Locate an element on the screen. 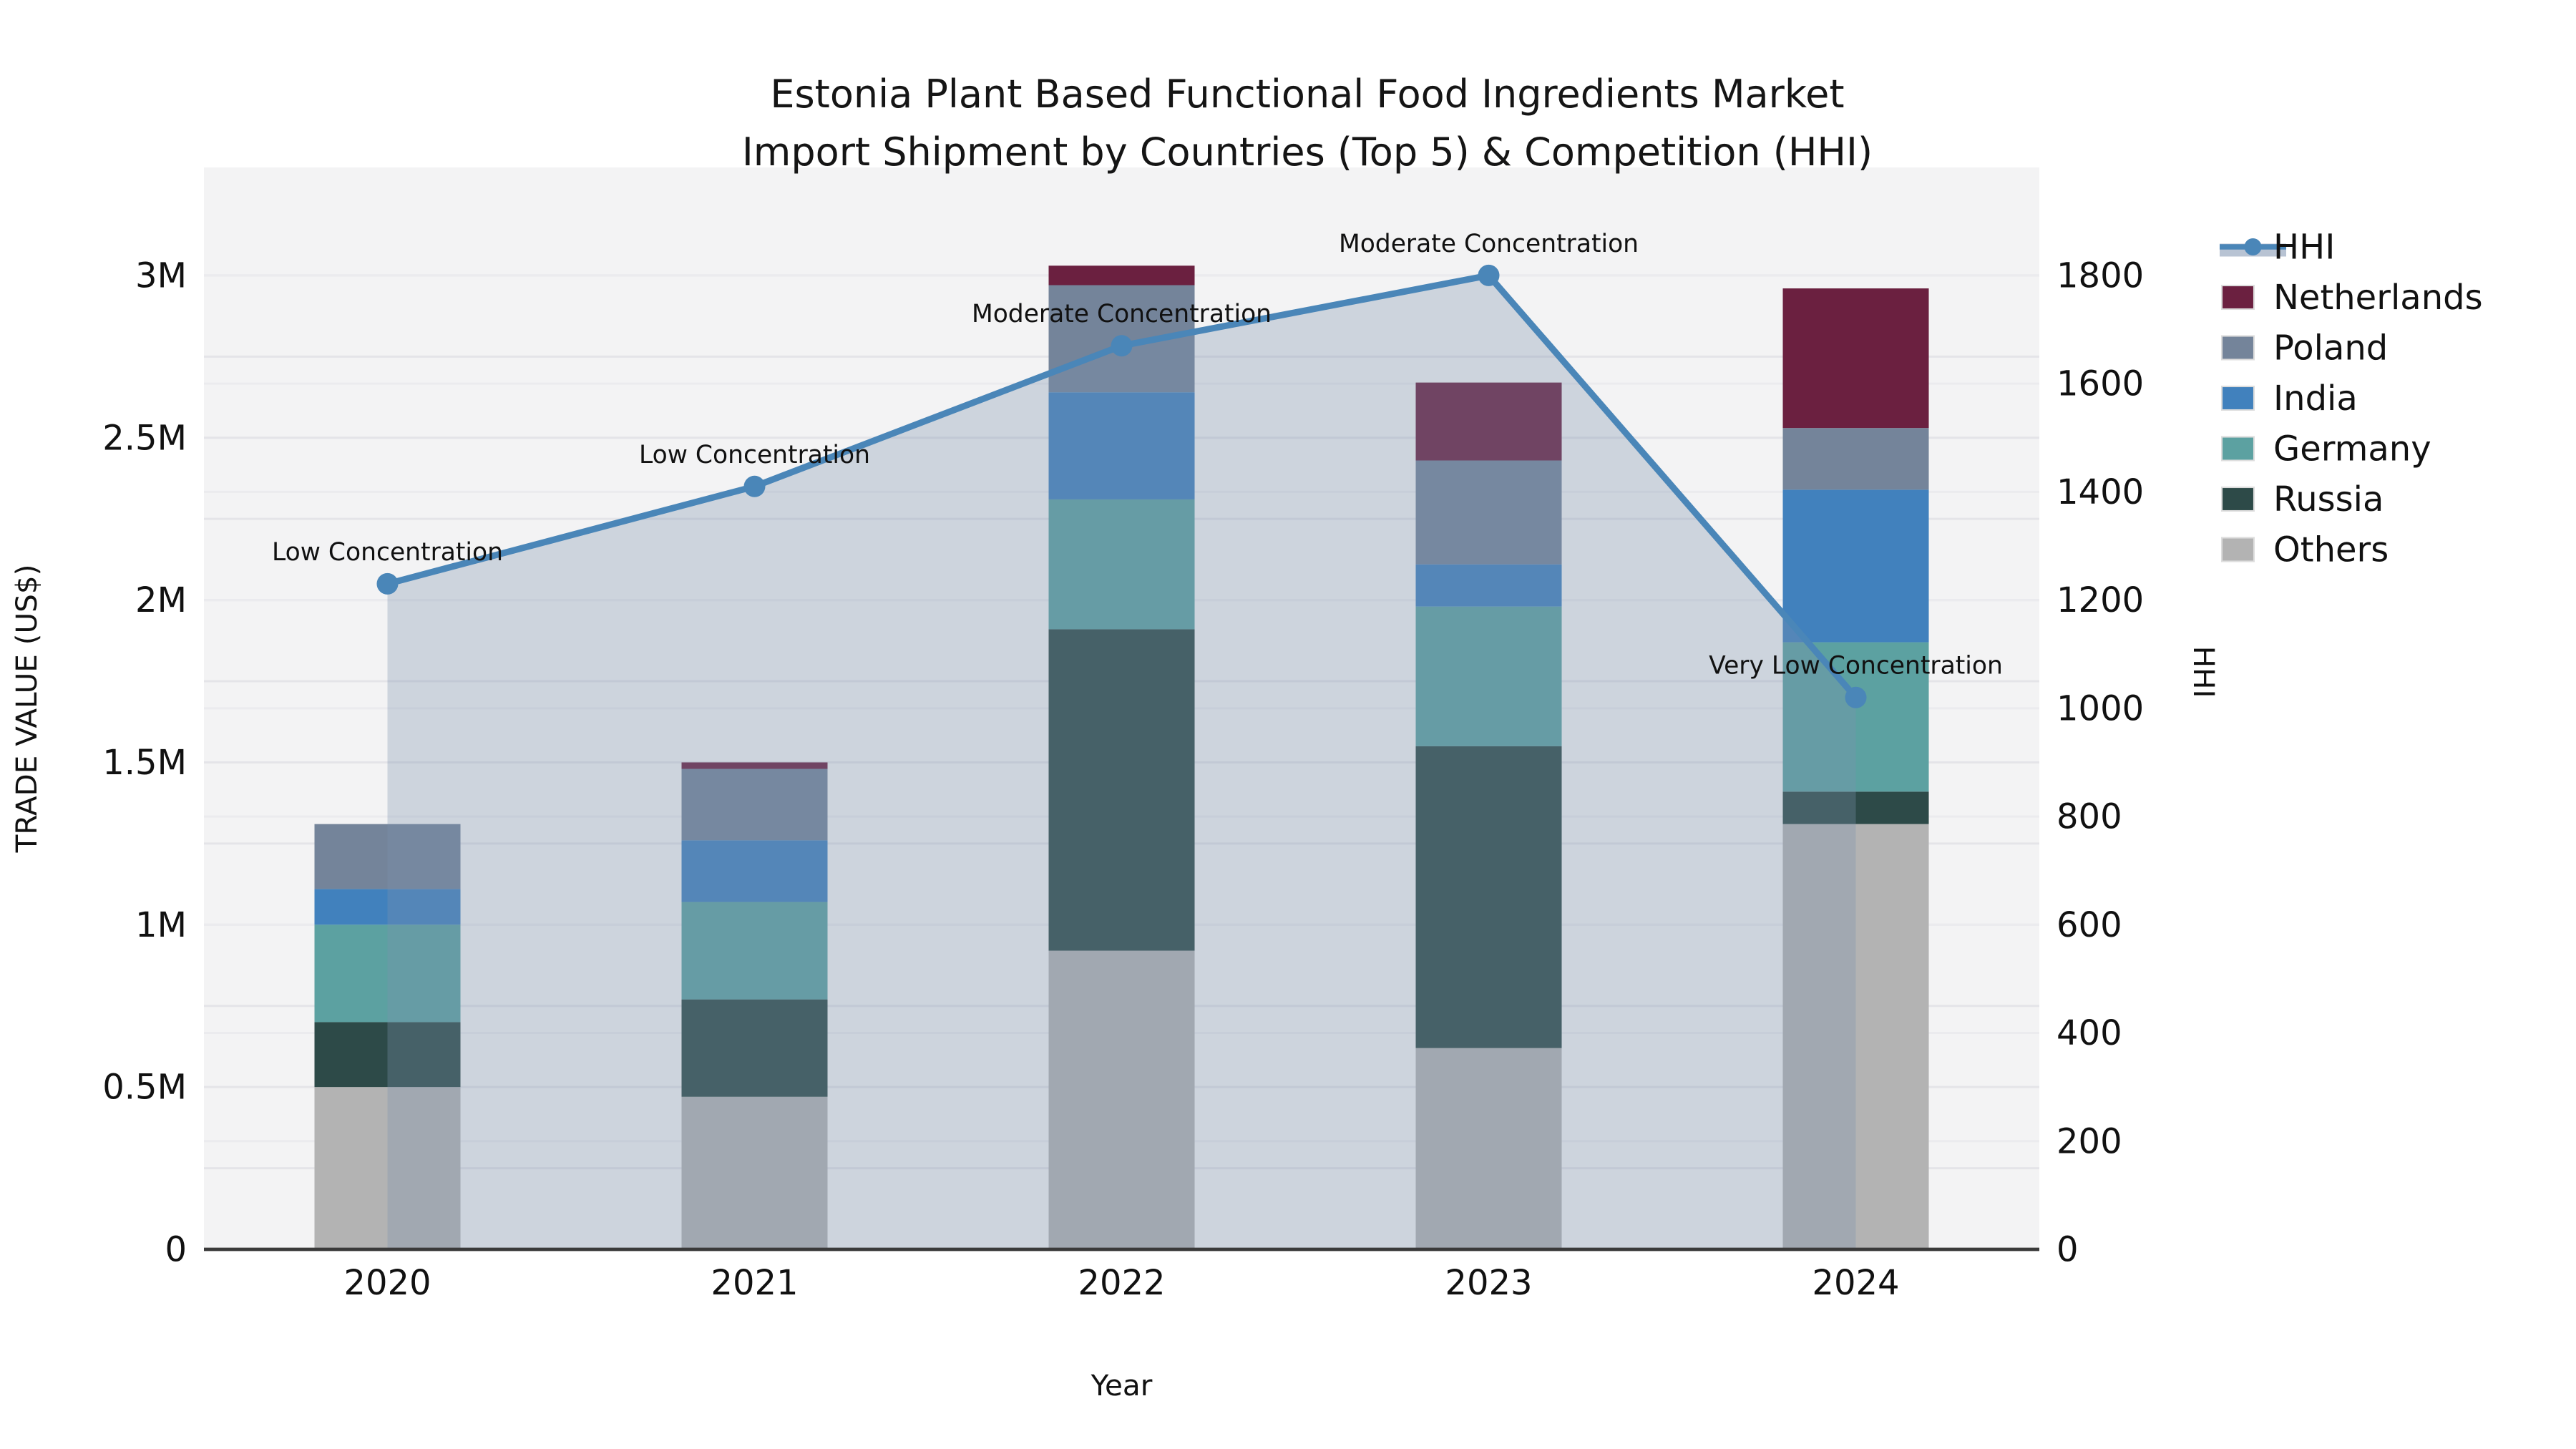 This screenshot has width=2576, height=1449. y-left-tick-label: 2M is located at coordinates (161, 600).